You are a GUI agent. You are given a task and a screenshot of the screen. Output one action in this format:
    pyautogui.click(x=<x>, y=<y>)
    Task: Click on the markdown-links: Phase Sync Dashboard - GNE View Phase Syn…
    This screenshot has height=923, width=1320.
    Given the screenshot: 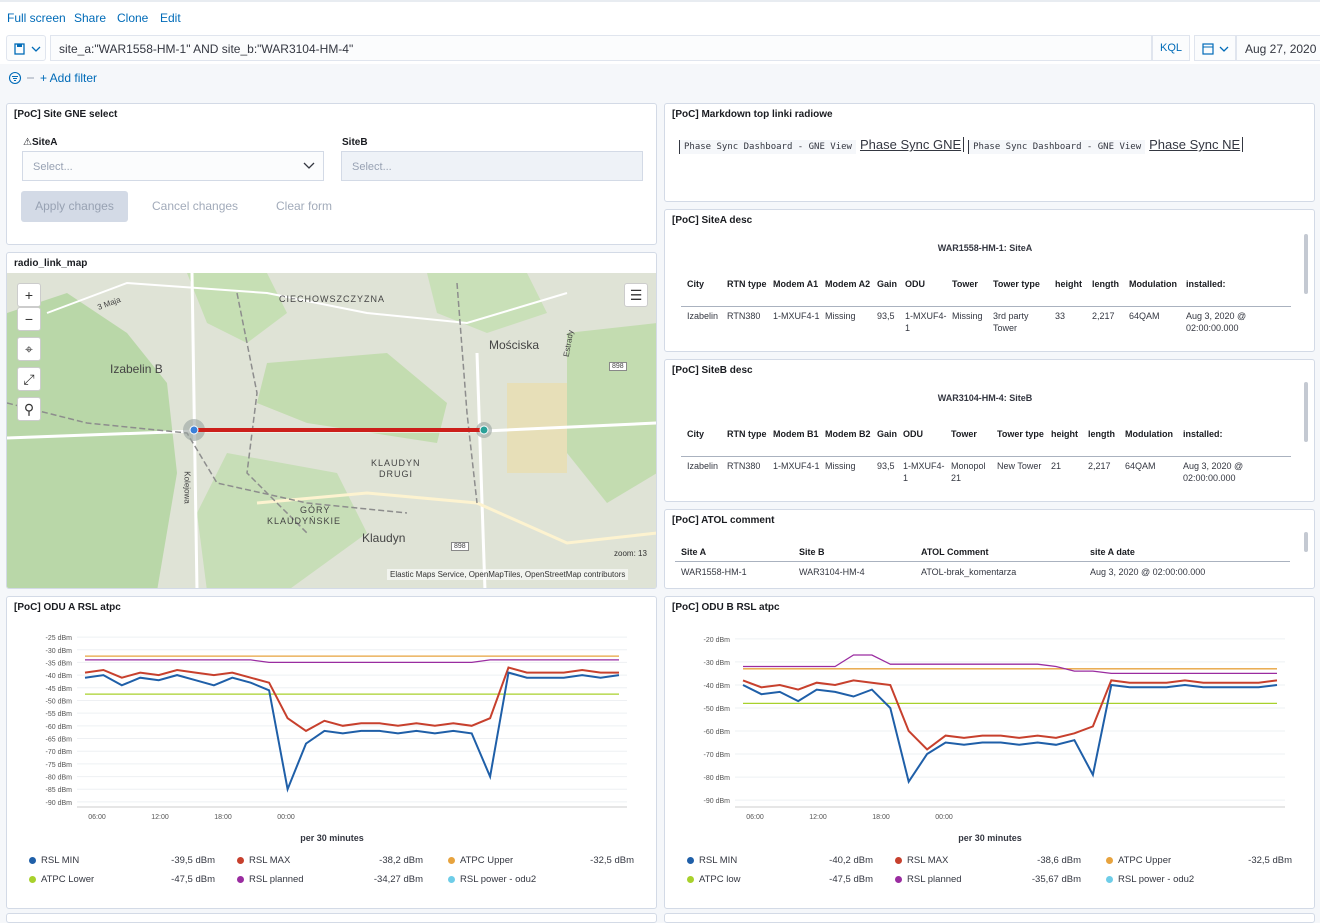 What is the action you would take?
    pyautogui.click(x=963, y=145)
    